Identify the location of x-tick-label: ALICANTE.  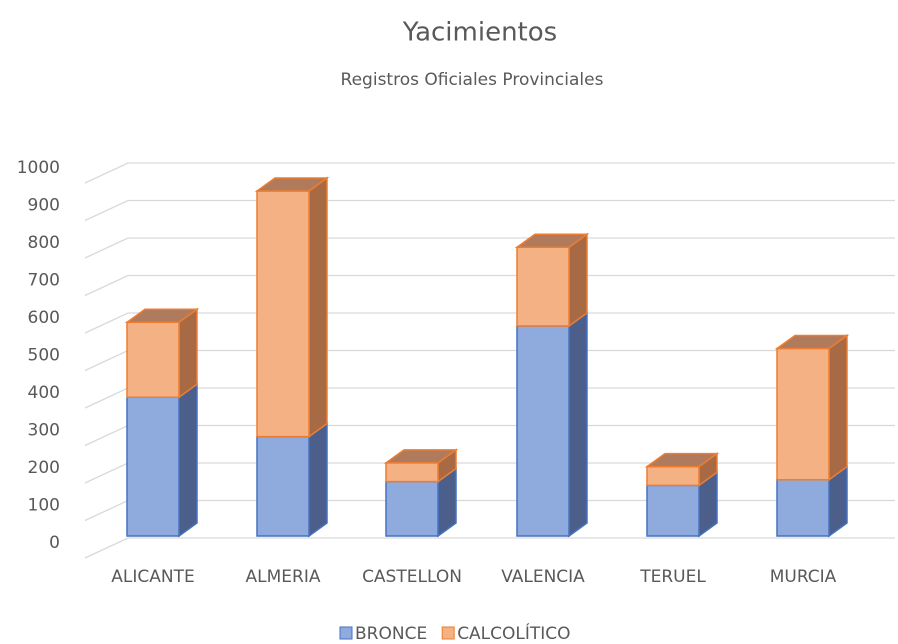
(152, 577).